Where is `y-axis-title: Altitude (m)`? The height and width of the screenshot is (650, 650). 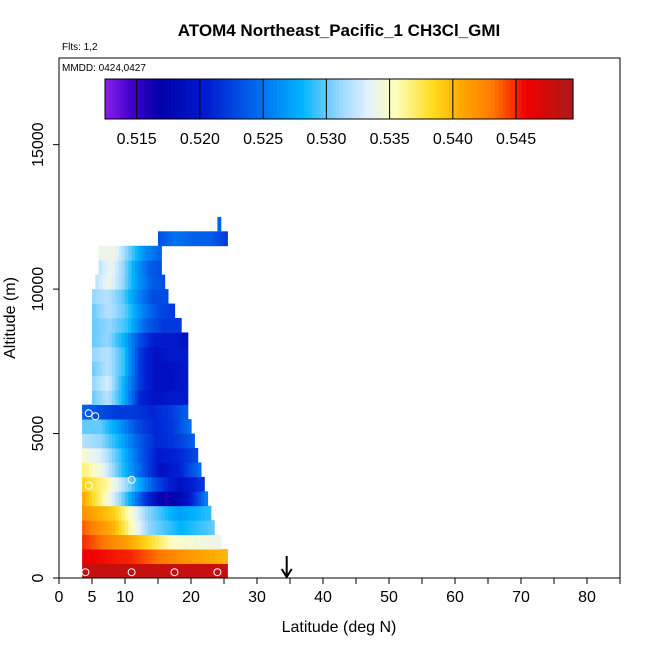
y-axis-title: Altitude (m) is located at coordinates (10, 318).